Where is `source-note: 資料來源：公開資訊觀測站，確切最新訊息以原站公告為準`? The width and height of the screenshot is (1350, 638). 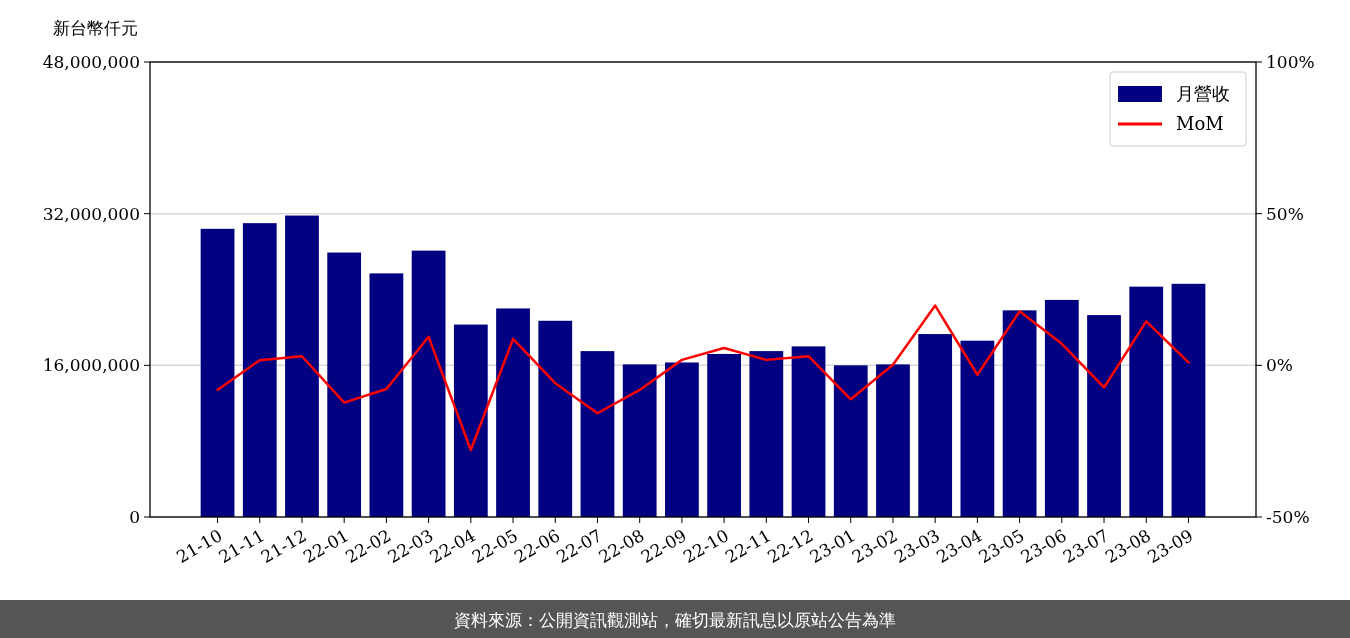
source-note: 資料來源：公開資訊觀測站，確切最新訊息以原站公告為準 is located at coordinates (675, 620).